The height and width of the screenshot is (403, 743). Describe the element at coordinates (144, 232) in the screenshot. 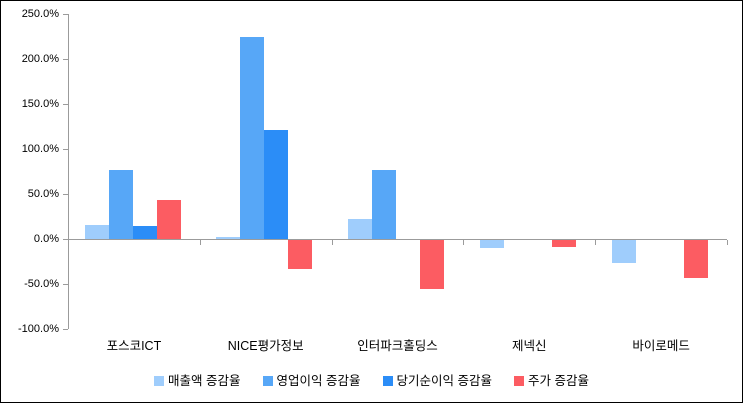

I see `bar-포스코ICT-당기순이익 증감율` at that location.